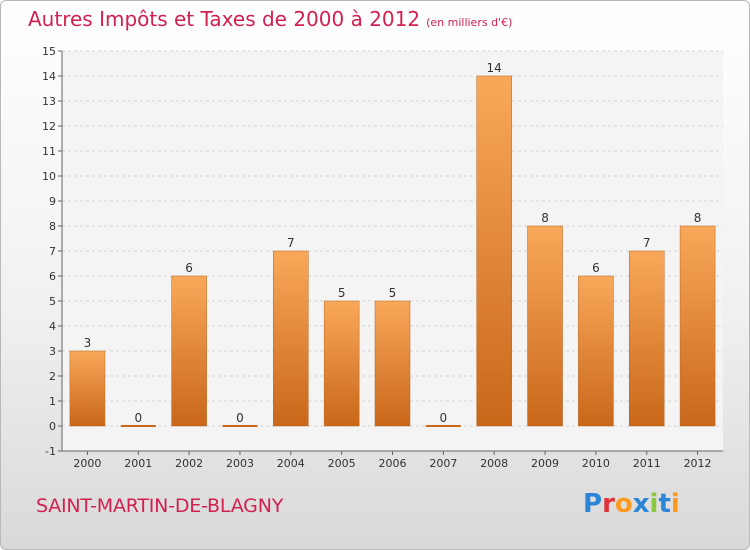 This screenshot has height=550, width=750. Describe the element at coordinates (698, 463) in the screenshot. I see `x-tick-label: 2012` at that location.